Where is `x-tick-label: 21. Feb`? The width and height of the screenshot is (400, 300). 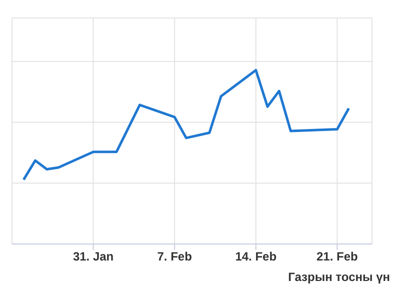
x-tick-label: 21. Feb is located at coordinates (337, 257).